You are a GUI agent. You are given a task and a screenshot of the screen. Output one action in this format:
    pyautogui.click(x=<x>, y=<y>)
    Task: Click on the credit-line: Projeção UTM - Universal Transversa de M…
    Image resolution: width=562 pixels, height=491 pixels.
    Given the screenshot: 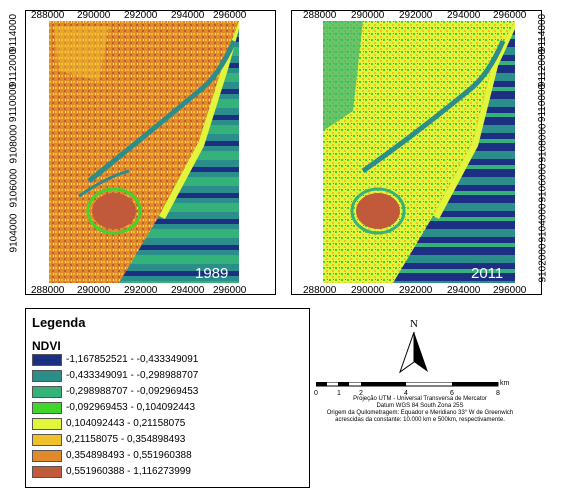 What is the action you would take?
    pyautogui.click(x=420, y=399)
    